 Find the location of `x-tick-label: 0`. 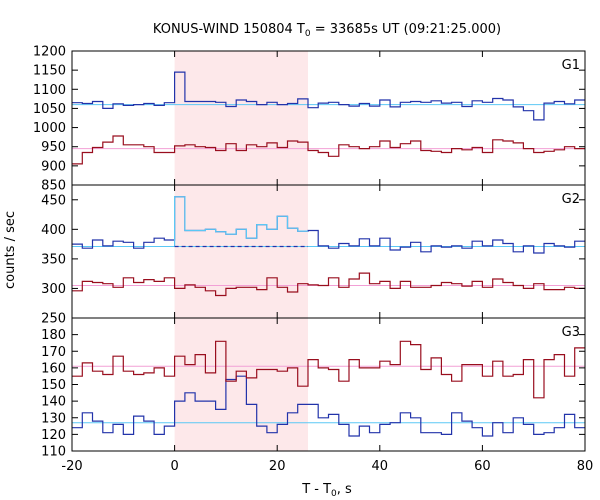

x-tick-label: 0 is located at coordinates (174, 466).